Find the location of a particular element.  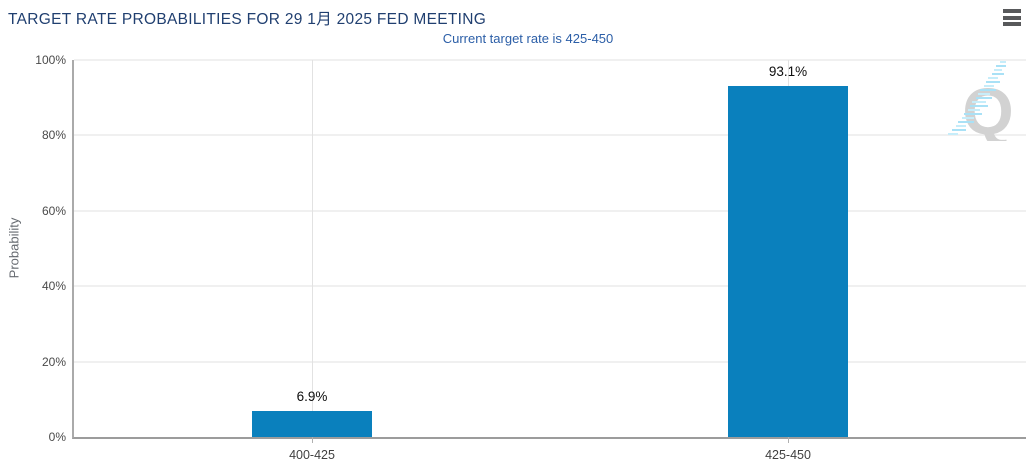

chart-subtitle: Current target rate is 425-450 is located at coordinates (528, 38).